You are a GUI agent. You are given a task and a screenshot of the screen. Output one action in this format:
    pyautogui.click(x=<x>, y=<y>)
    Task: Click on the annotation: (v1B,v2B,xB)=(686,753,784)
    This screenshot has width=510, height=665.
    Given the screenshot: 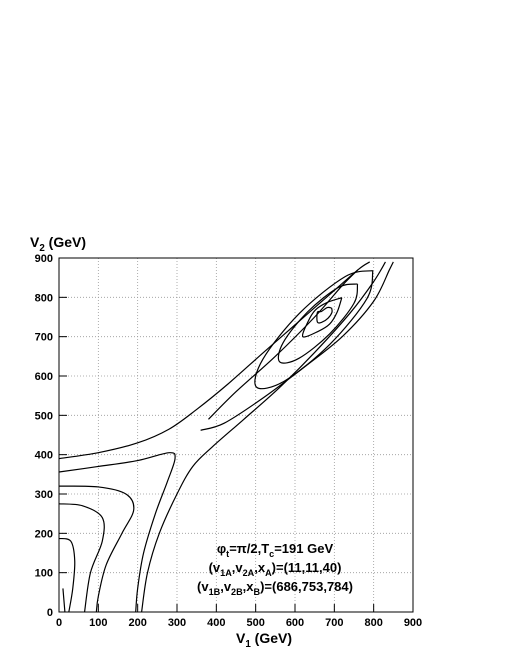 What is the action you would take?
    pyautogui.click(x=275, y=588)
    